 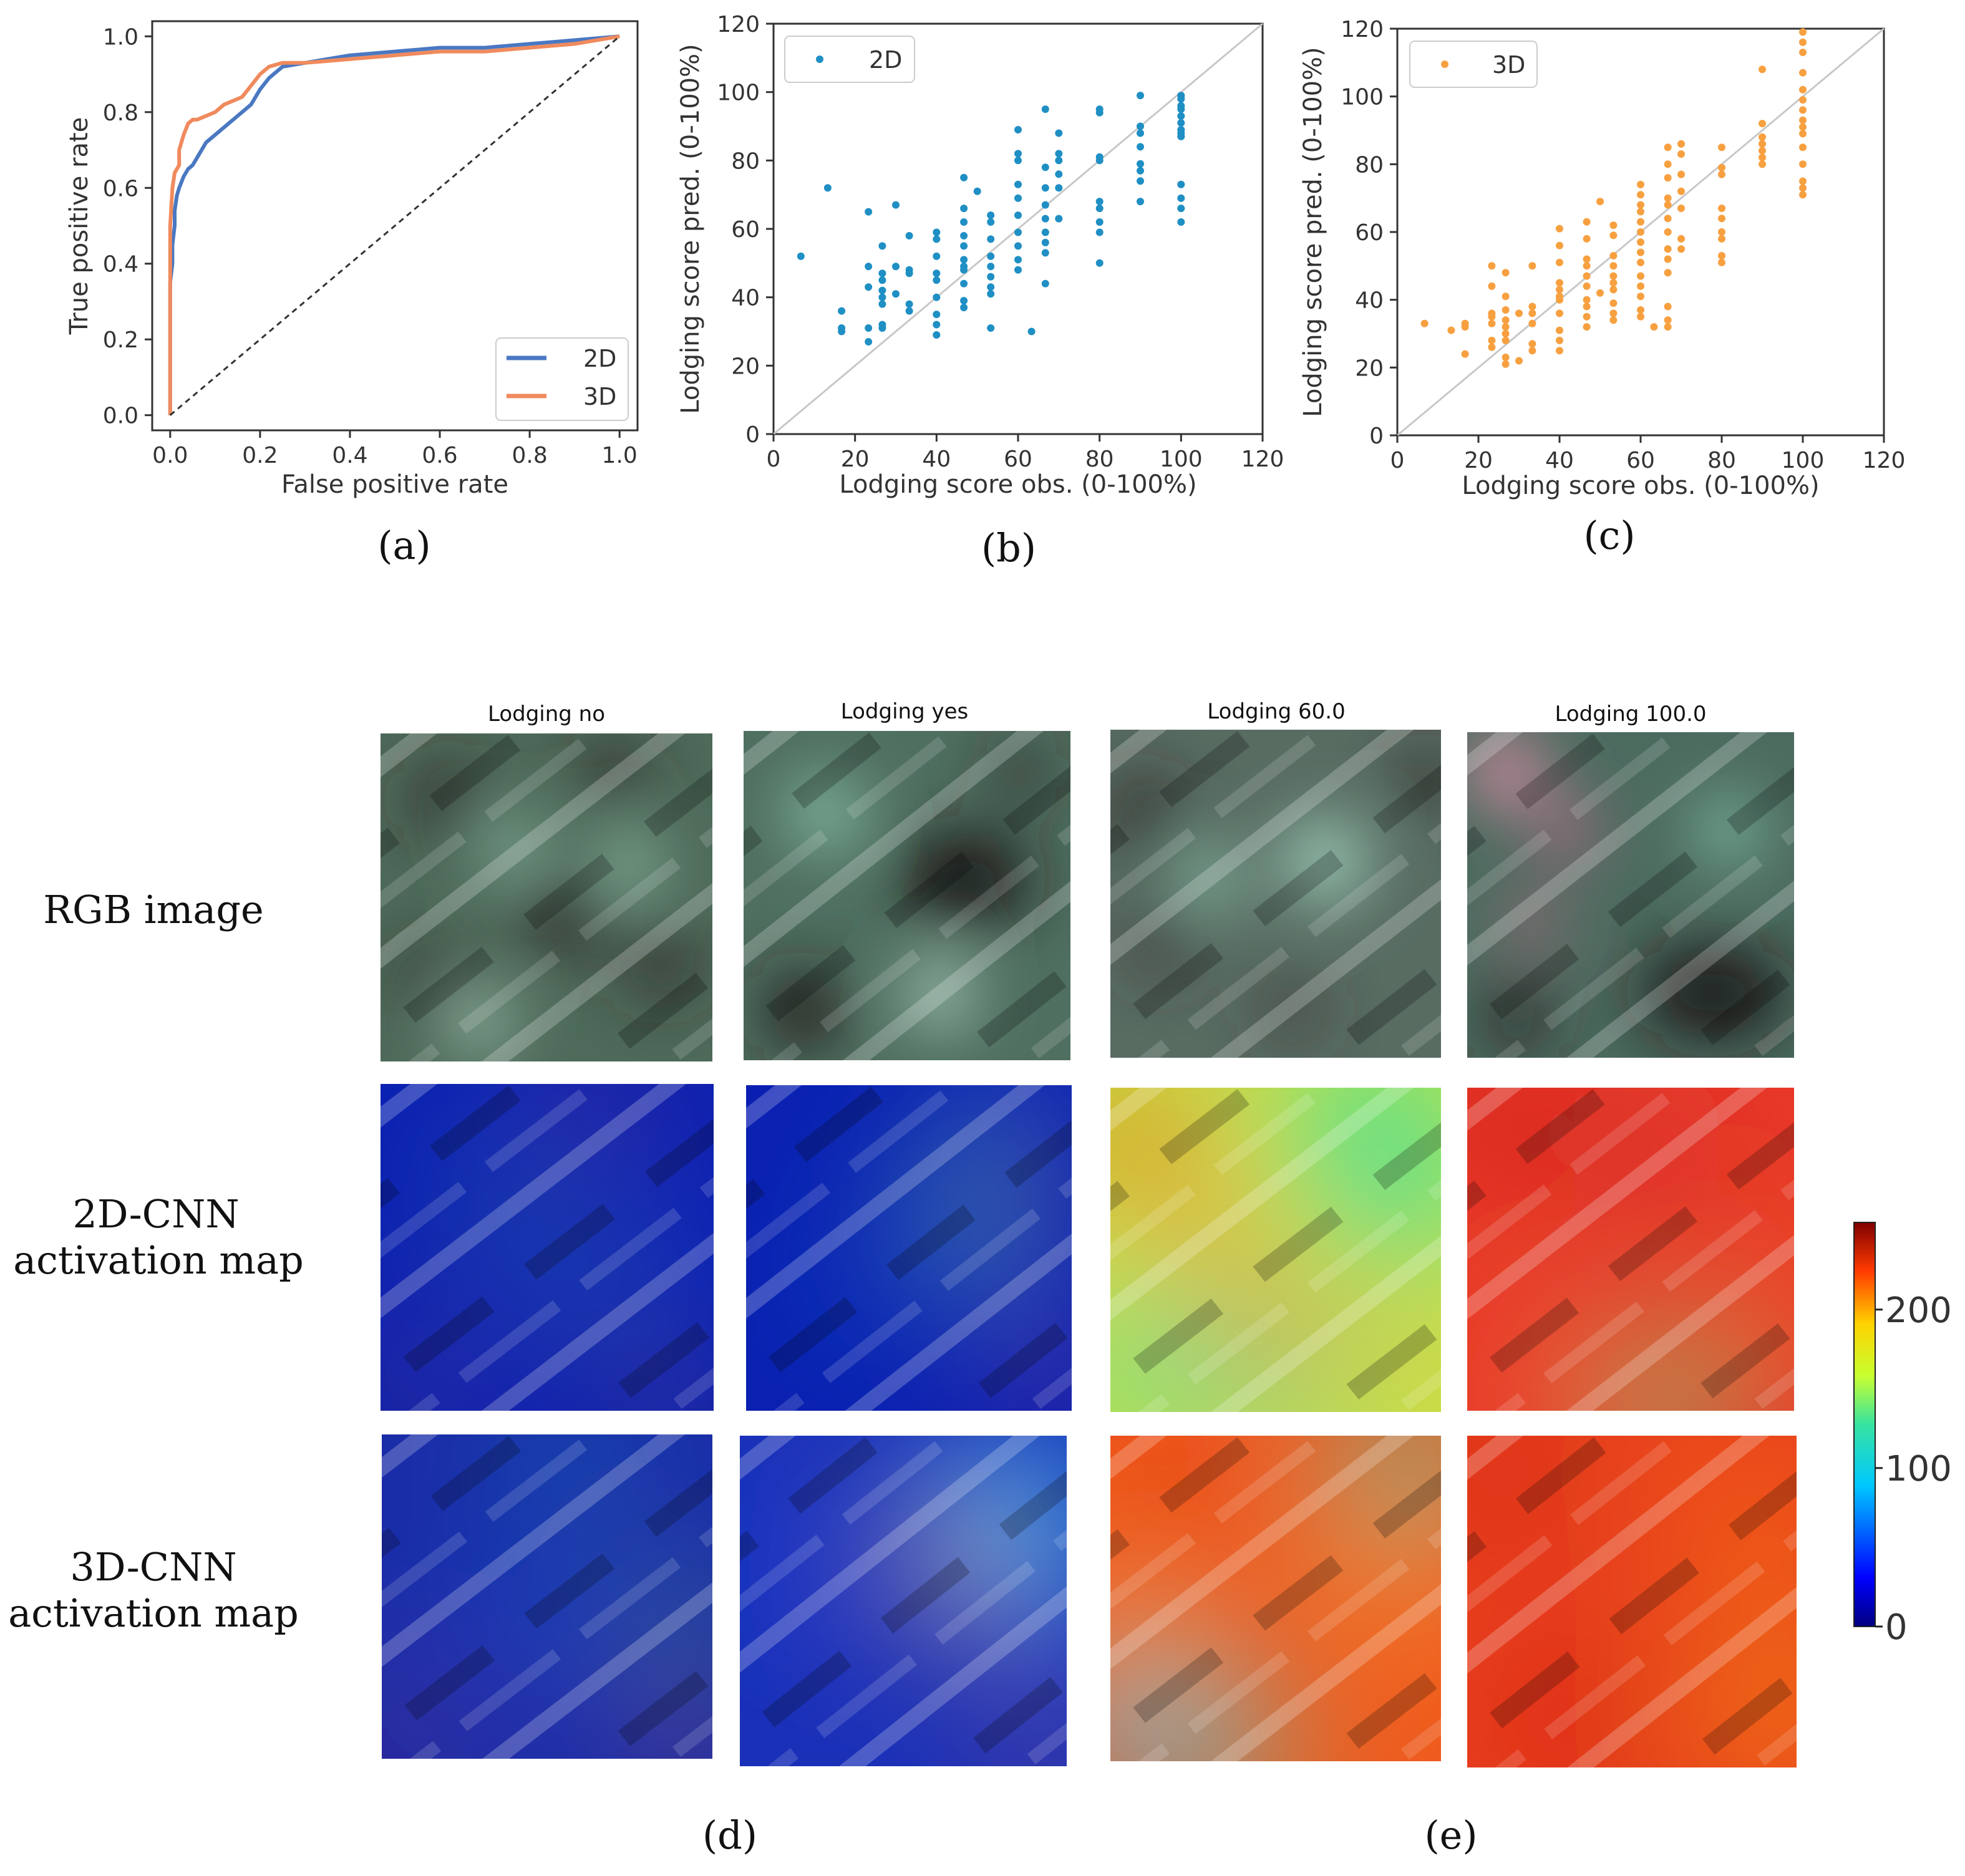 I want to click on roc-line-2d, so click(x=394, y=224).